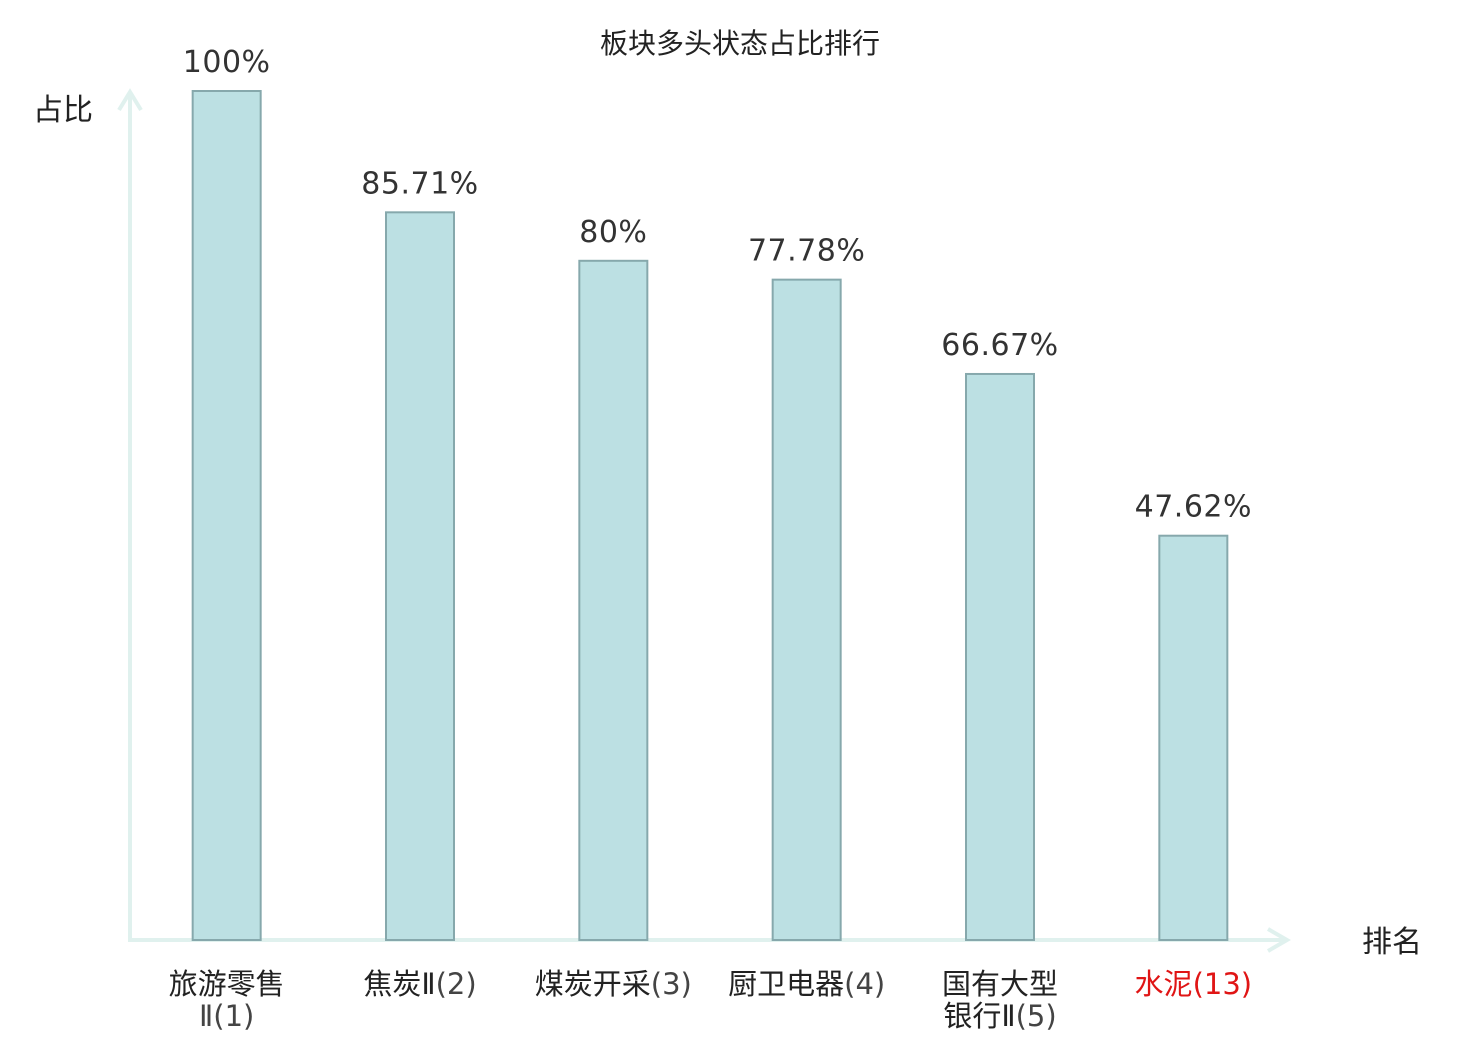 The width and height of the screenshot is (1480, 1040). Describe the element at coordinates (1193, 507) in the screenshot. I see `bar-value-label: 47.62%` at that location.